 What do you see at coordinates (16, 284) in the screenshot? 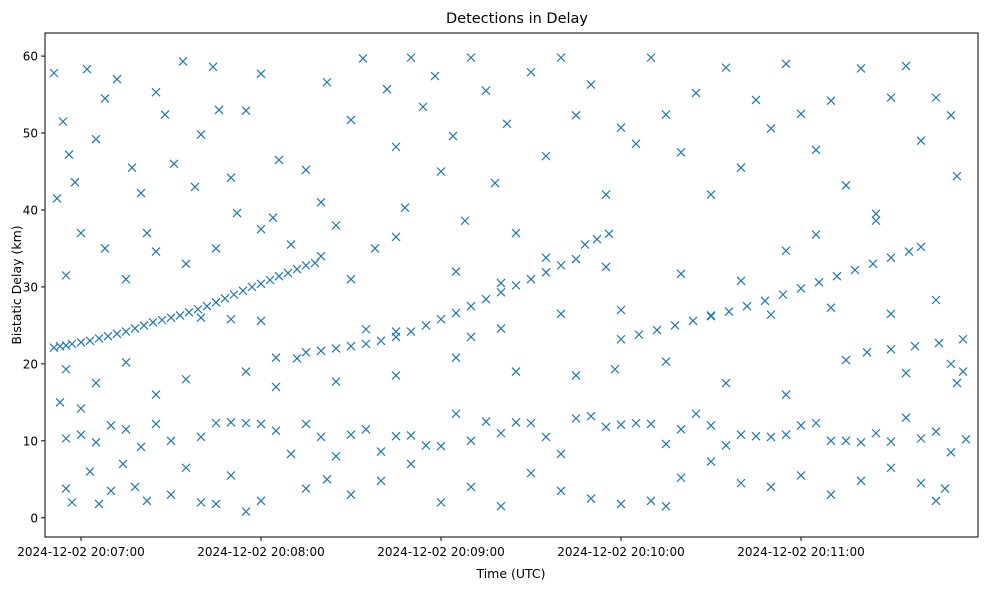
I see `y-axis-label: Bistatic Delay (km)` at bounding box center [16, 284].